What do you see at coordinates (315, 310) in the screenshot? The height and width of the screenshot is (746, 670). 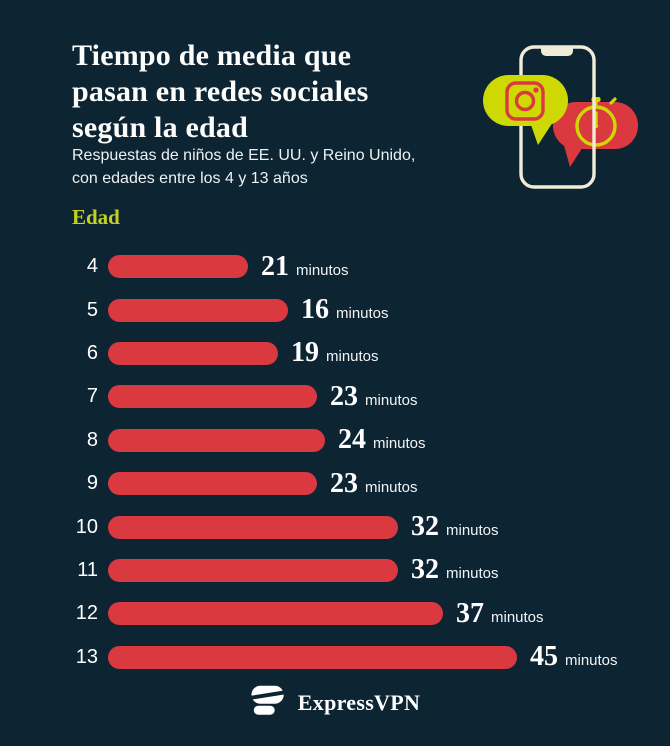 I see `value-number: 16` at bounding box center [315, 310].